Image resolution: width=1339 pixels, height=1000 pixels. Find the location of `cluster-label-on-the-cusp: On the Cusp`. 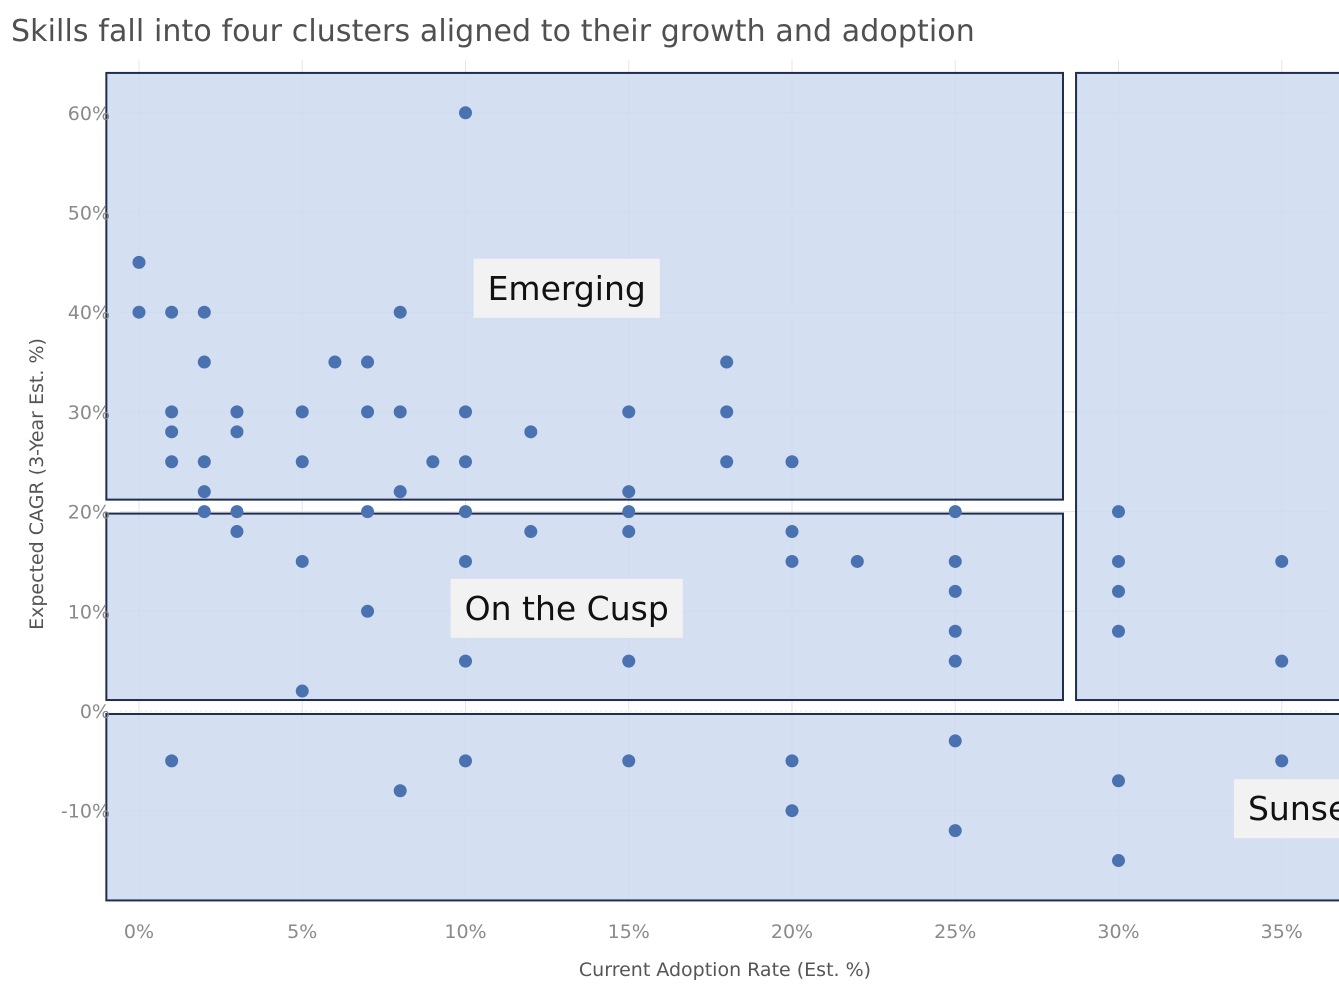

cluster-label-on-the-cusp: On the Cusp is located at coordinates (566, 608).